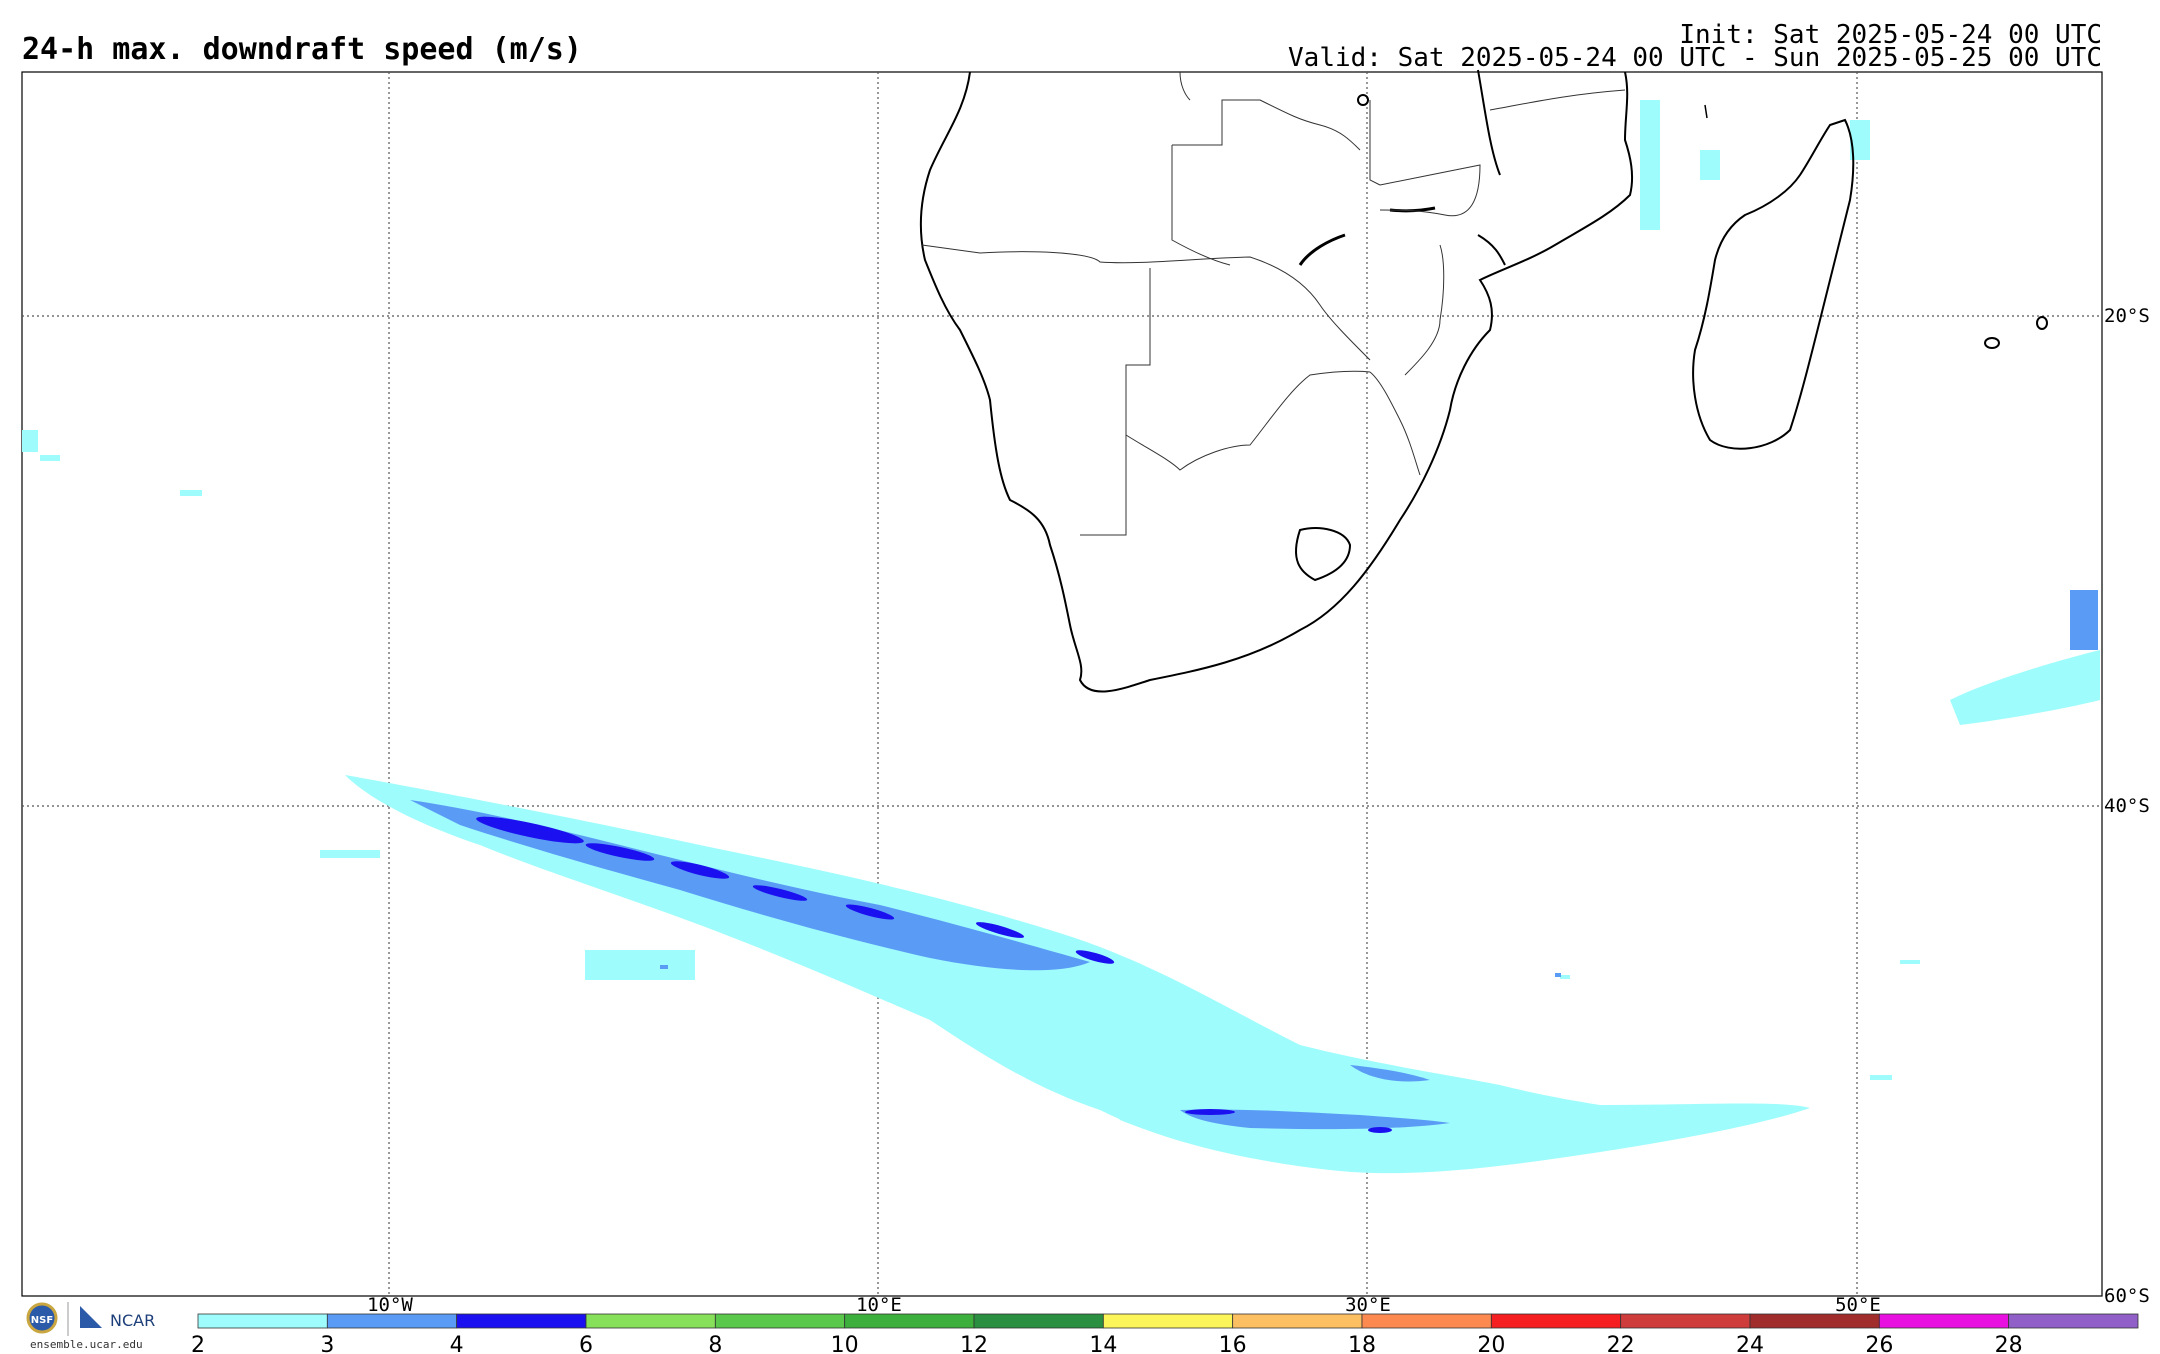  What do you see at coordinates (132, 1320) in the screenshot?
I see `ncar-logo-text: NCAR` at bounding box center [132, 1320].